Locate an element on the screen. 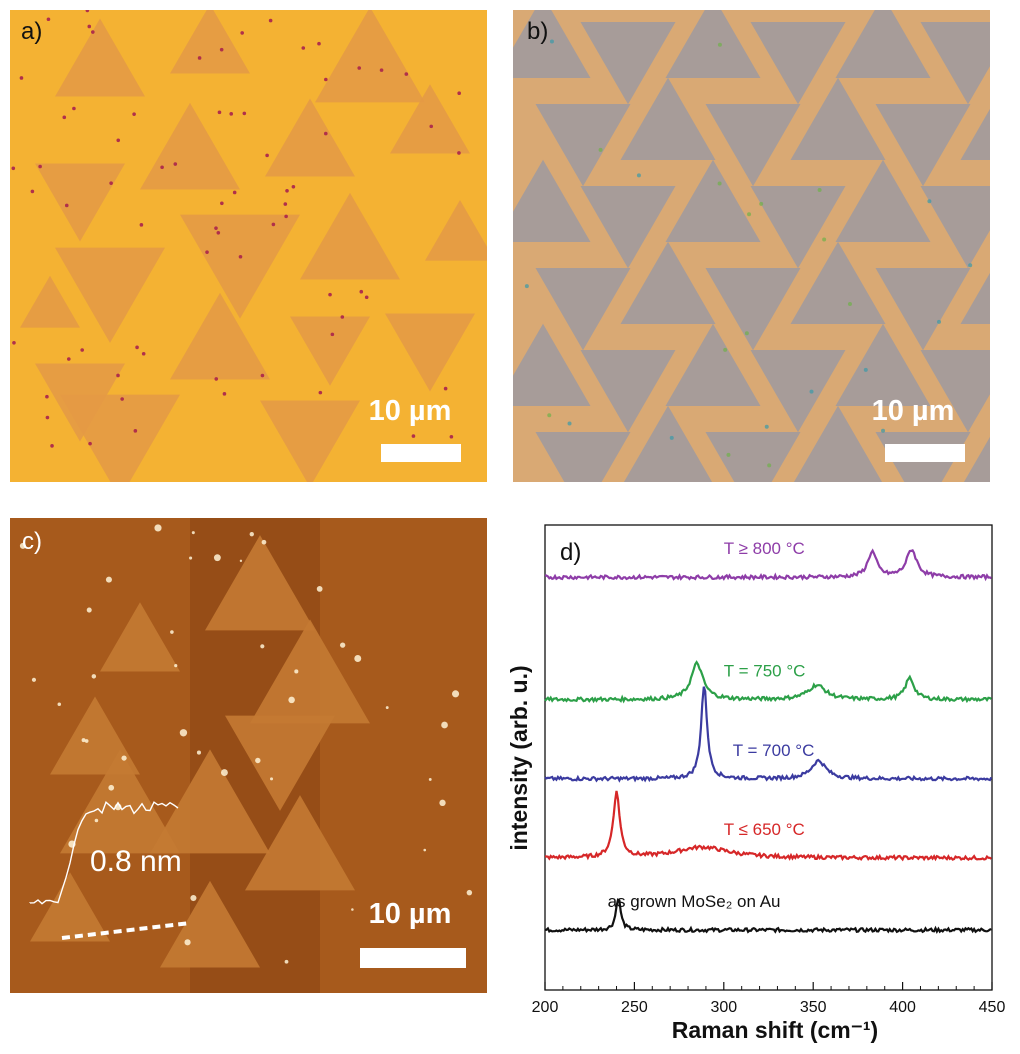 The height and width of the screenshot is (1054, 1020). x-tick-label: 450 is located at coordinates (992, 1007).